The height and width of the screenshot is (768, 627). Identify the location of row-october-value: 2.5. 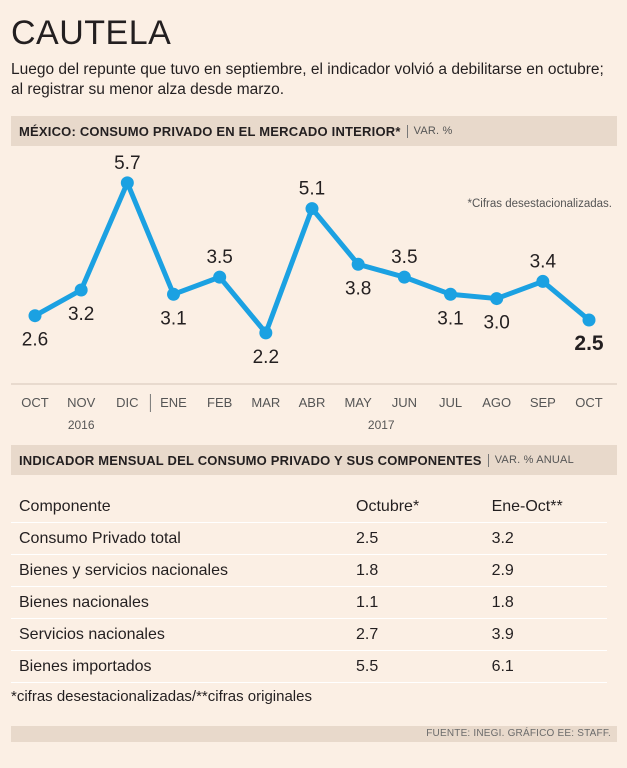
(424, 538).